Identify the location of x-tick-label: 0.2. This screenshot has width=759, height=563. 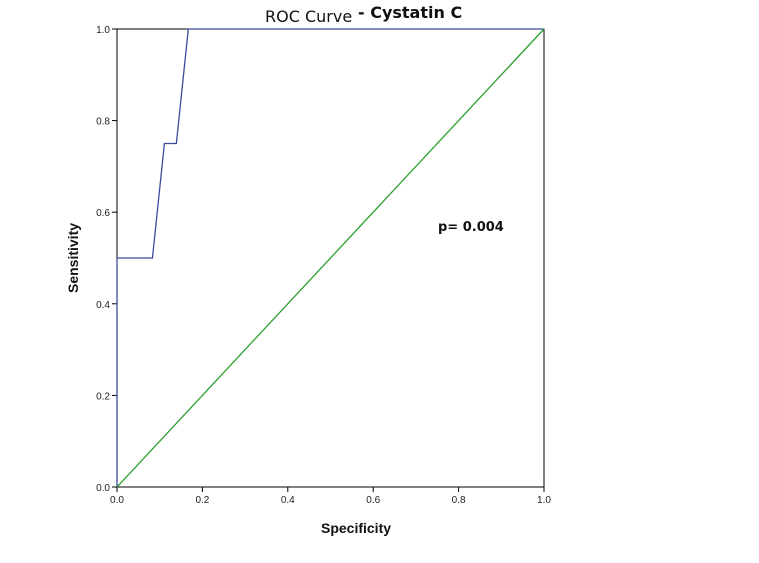
(202, 500).